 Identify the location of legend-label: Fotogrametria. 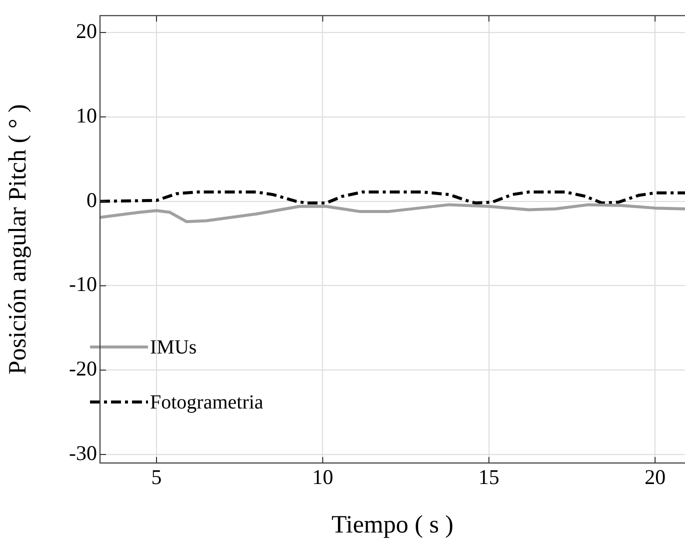
(207, 402).